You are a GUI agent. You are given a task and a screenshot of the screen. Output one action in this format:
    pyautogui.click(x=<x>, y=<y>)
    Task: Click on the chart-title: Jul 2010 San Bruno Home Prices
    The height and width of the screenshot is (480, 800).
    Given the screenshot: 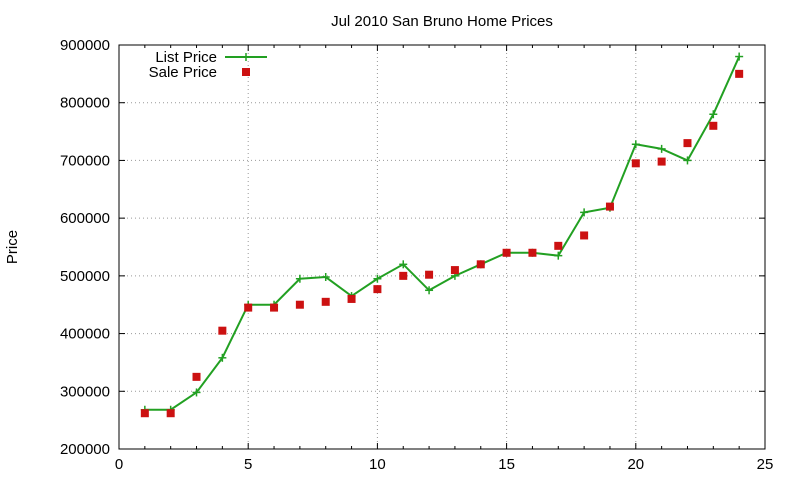 What is the action you would take?
    pyautogui.click(x=442, y=21)
    